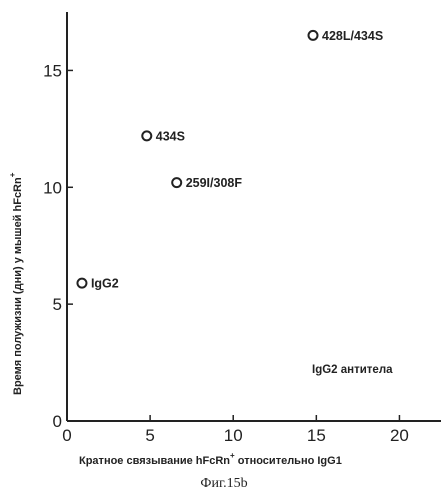 The width and height of the screenshot is (448, 500). I want to click on x-tick-label: 15, so click(316, 435).